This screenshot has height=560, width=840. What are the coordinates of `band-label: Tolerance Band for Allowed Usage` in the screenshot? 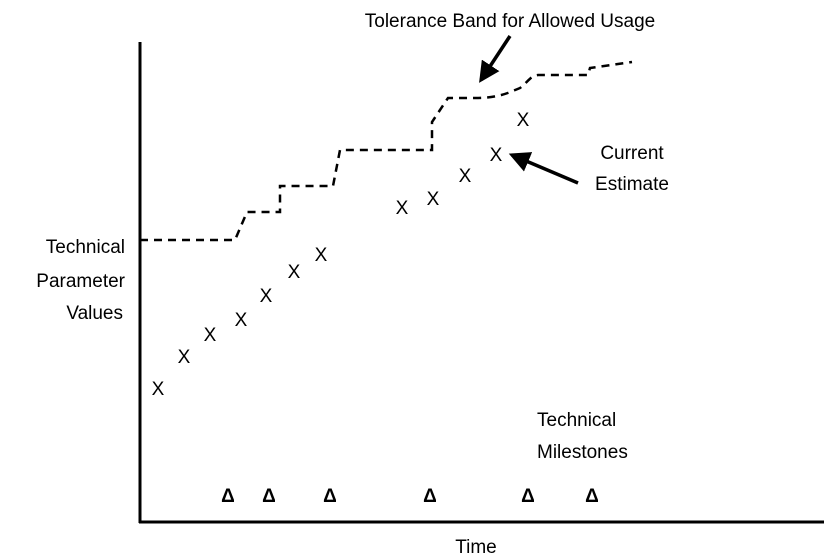 It's located at (510, 21).